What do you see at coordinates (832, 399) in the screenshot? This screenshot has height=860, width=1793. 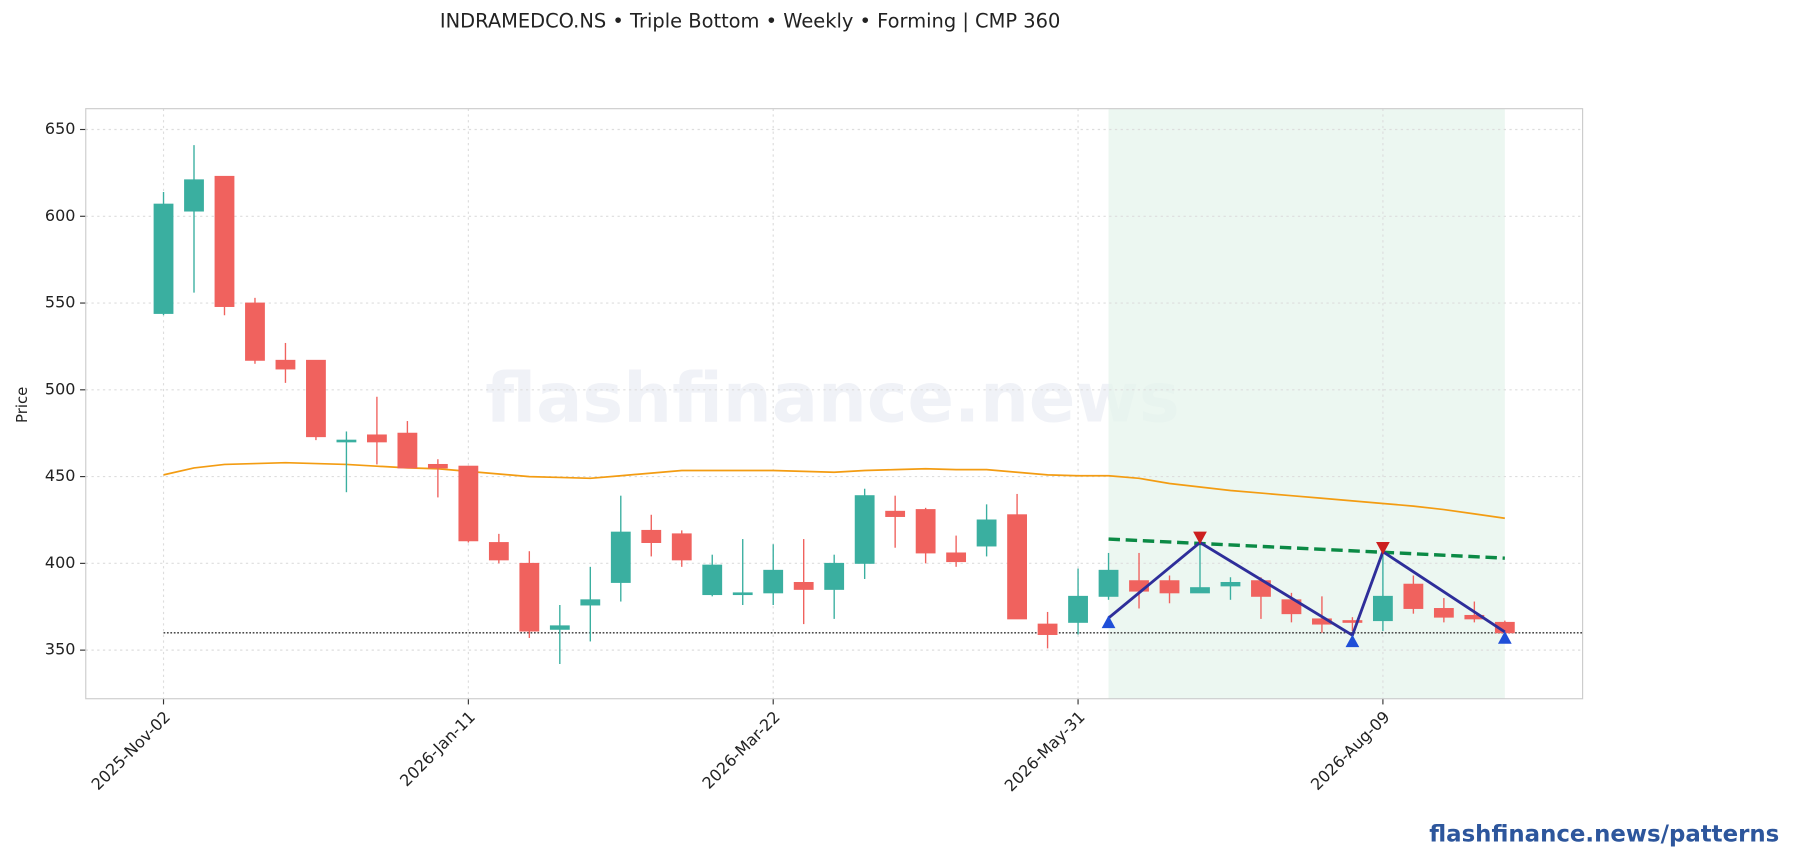 I see `watermark: flashfinance.news` at bounding box center [832, 399].